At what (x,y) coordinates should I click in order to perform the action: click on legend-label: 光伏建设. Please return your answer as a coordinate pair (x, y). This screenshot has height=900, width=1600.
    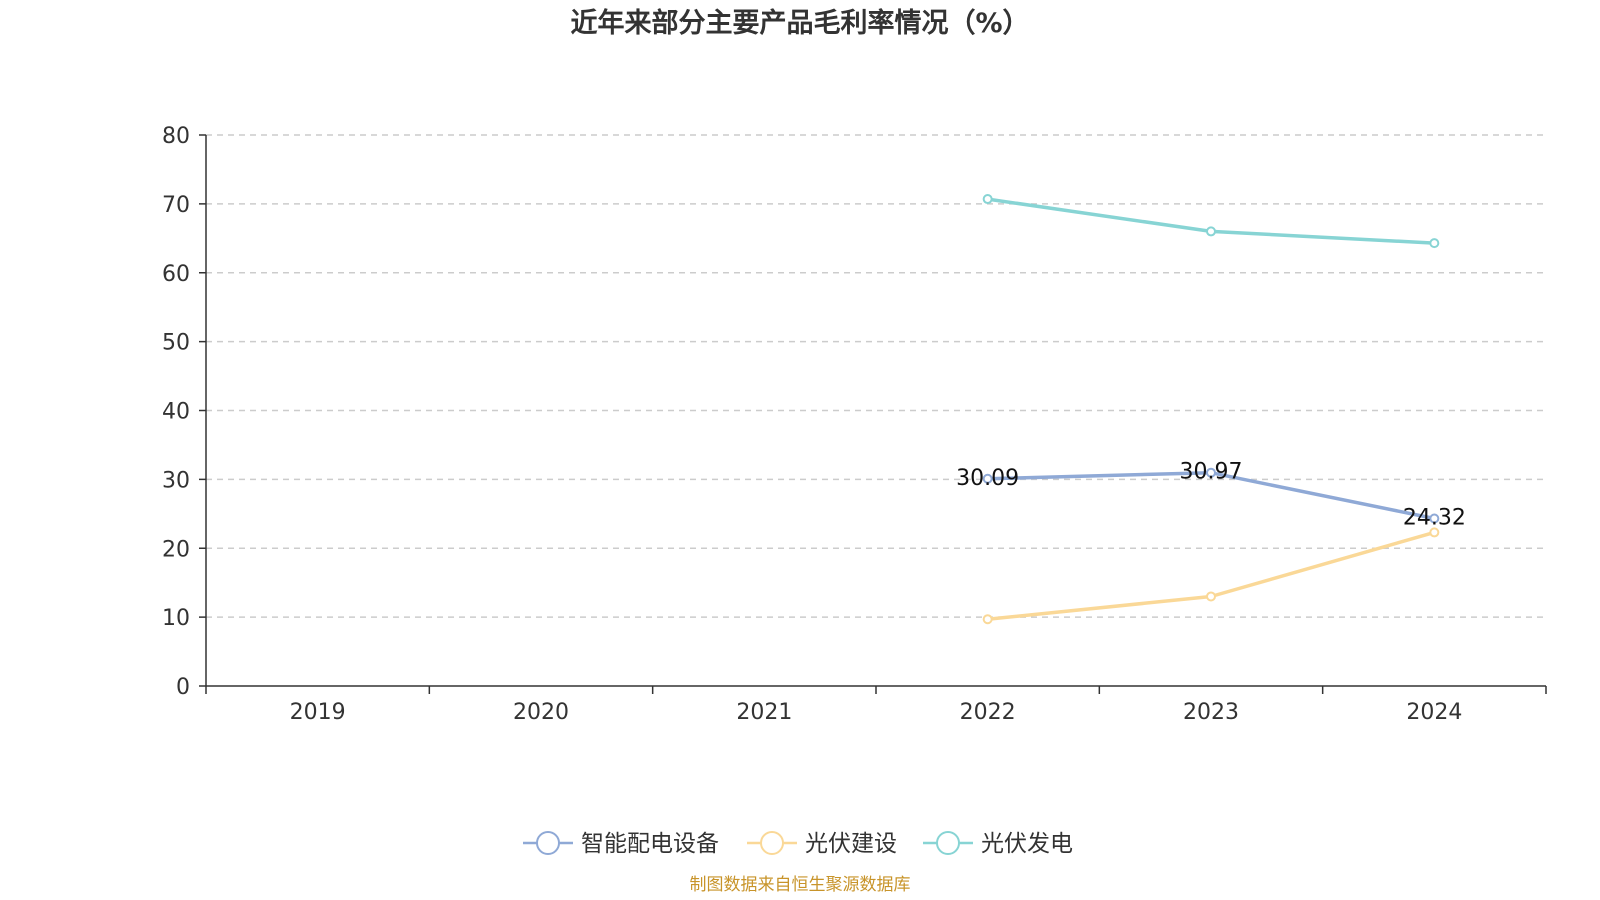
    Looking at the image, I should click on (851, 844).